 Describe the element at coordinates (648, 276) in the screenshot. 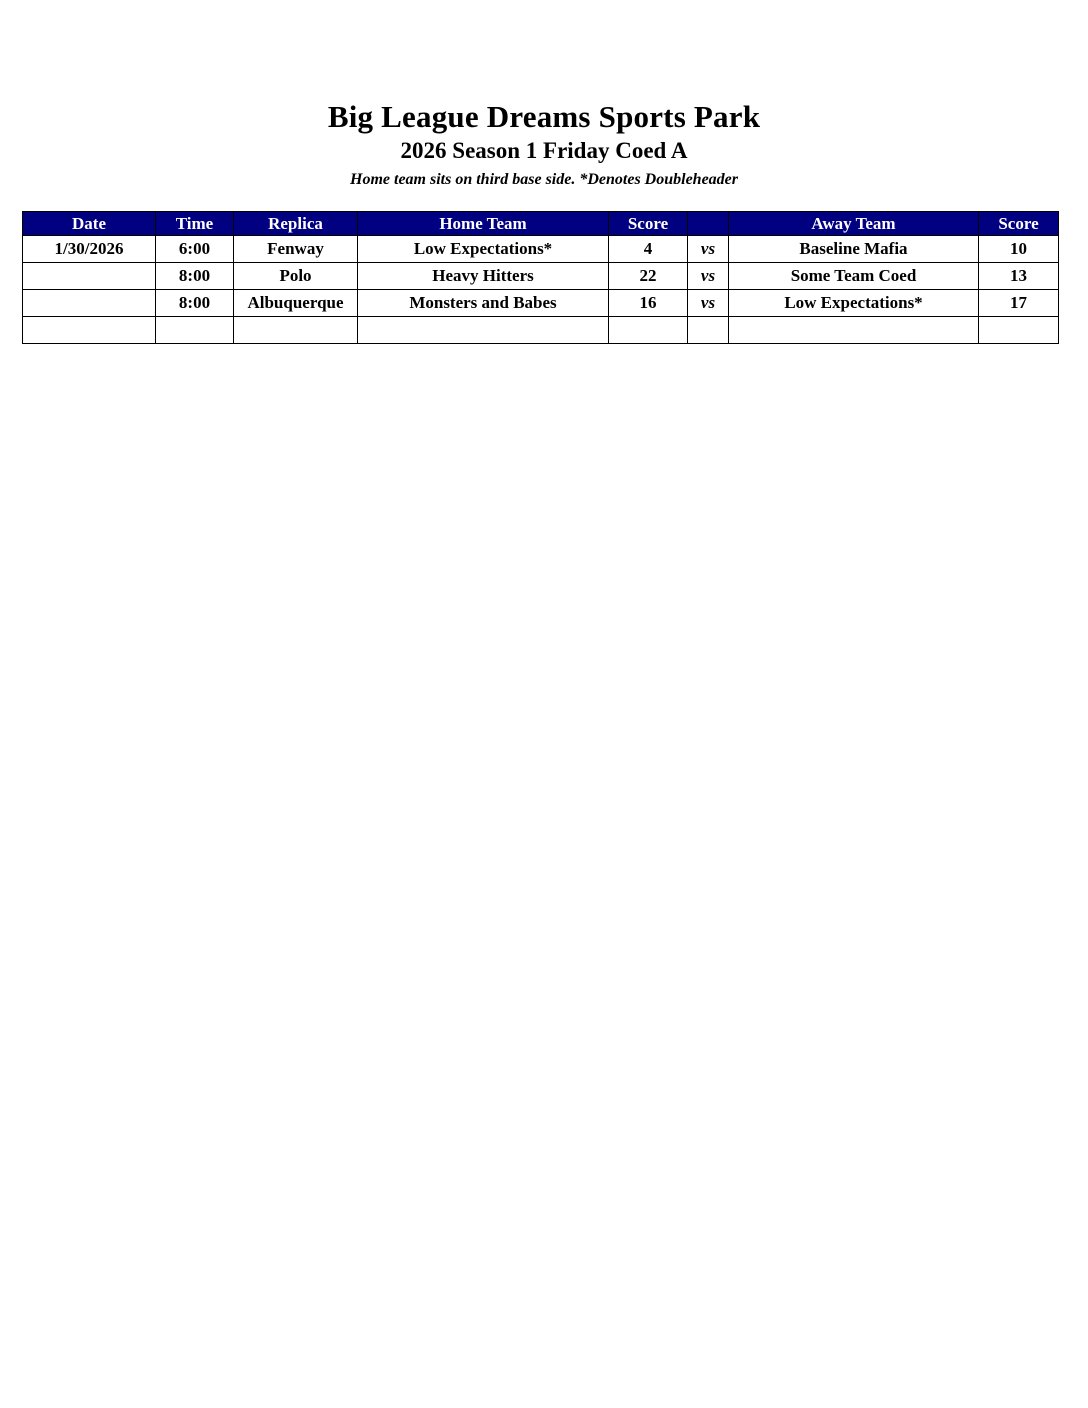

I see `cell-home-score: 22` at that location.